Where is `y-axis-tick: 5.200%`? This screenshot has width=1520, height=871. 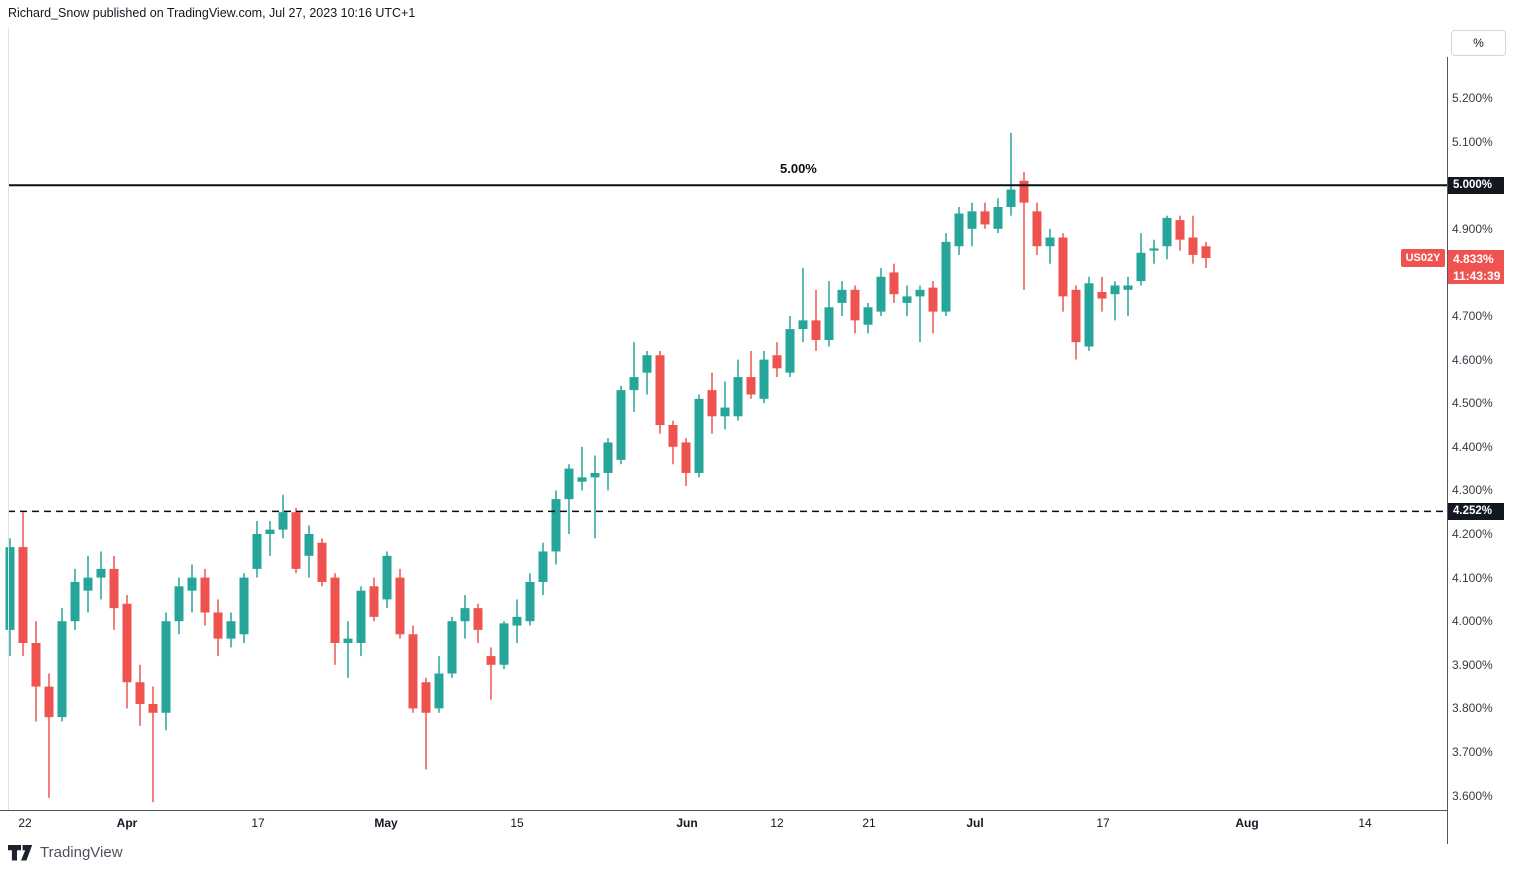 y-axis-tick: 5.200% is located at coordinates (1472, 98).